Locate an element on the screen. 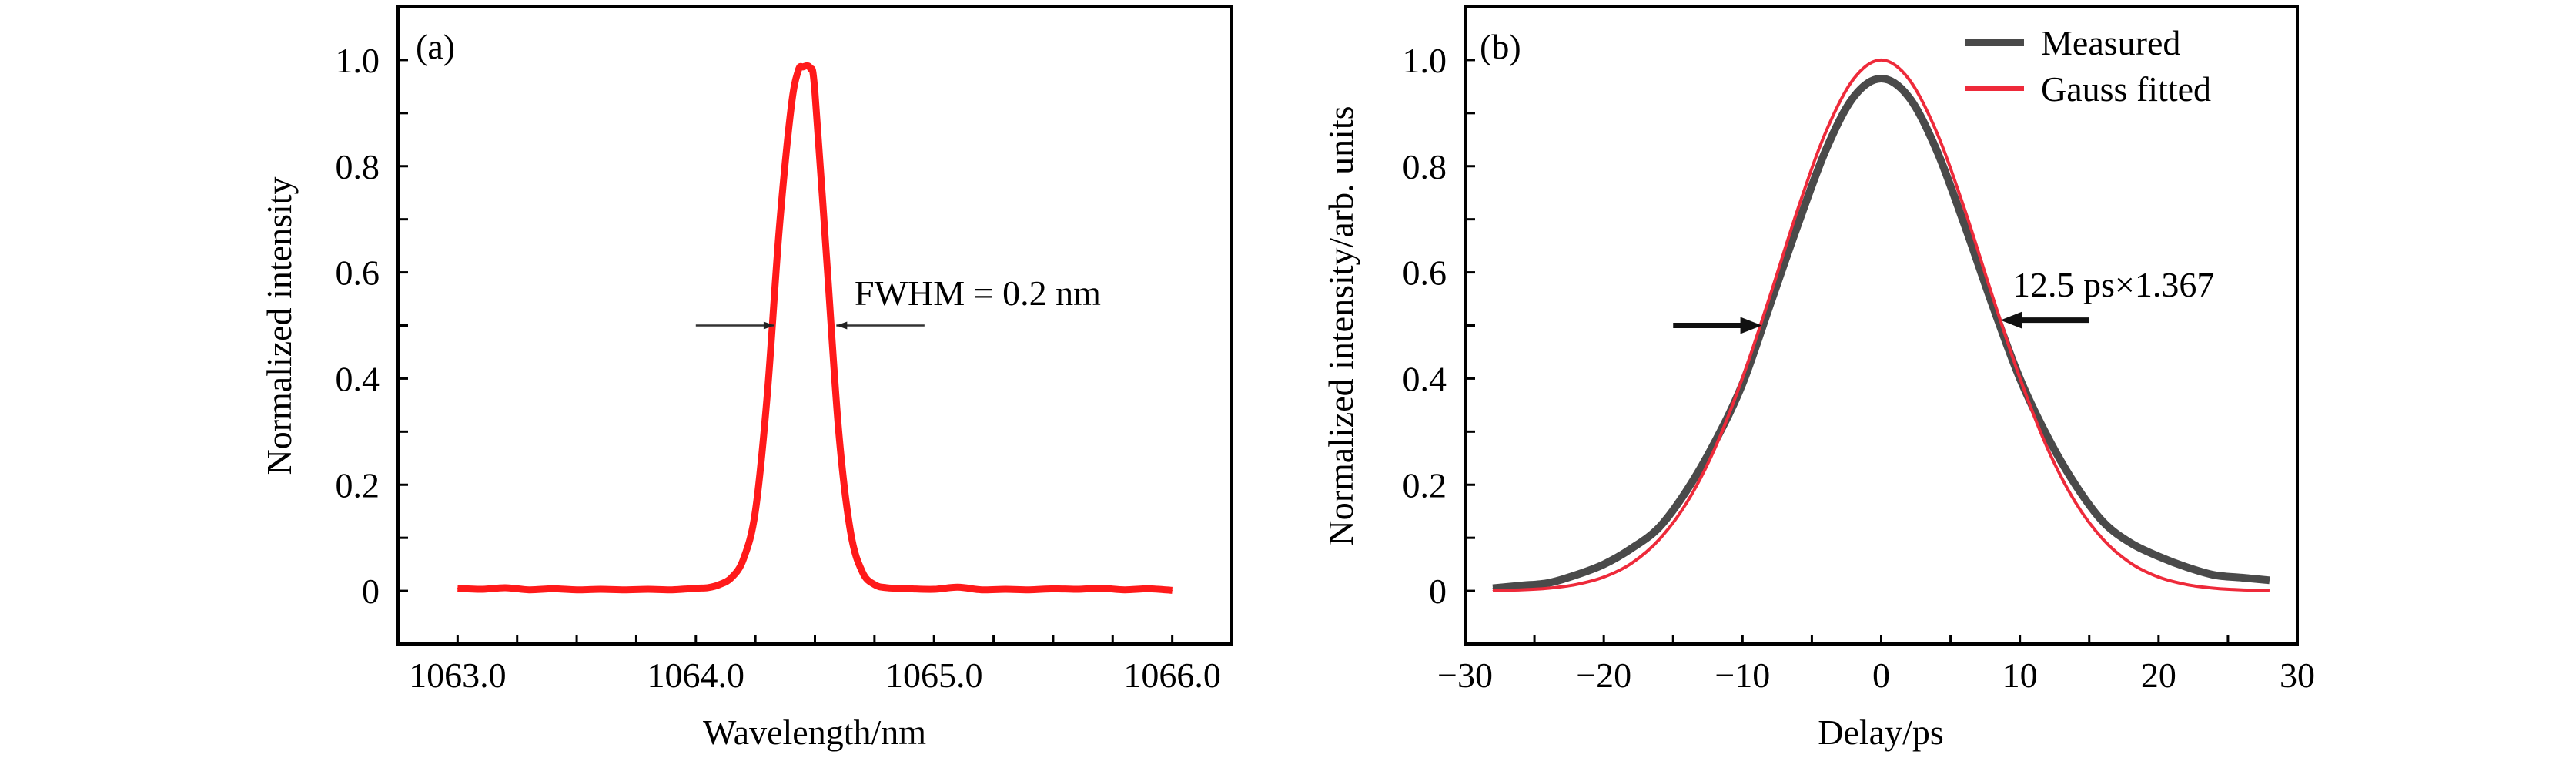  x-tick-label: 1066.0 is located at coordinates (1172, 676).